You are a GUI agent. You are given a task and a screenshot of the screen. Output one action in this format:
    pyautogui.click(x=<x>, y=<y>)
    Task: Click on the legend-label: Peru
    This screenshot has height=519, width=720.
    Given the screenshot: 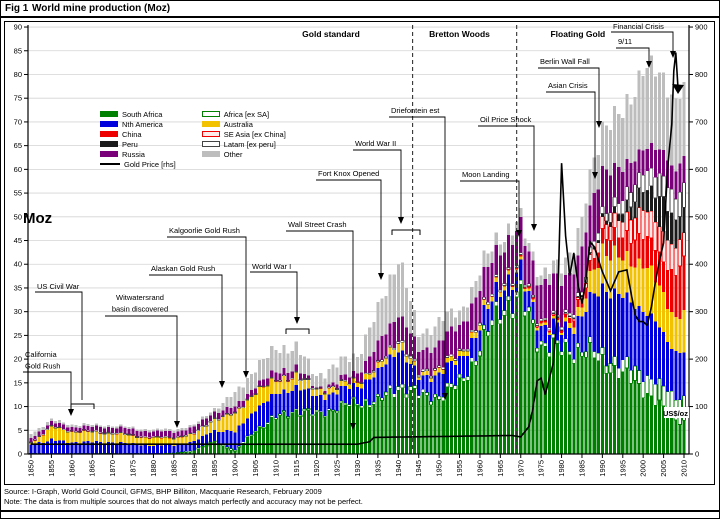 What is the action you would take?
    pyautogui.click(x=130, y=144)
    